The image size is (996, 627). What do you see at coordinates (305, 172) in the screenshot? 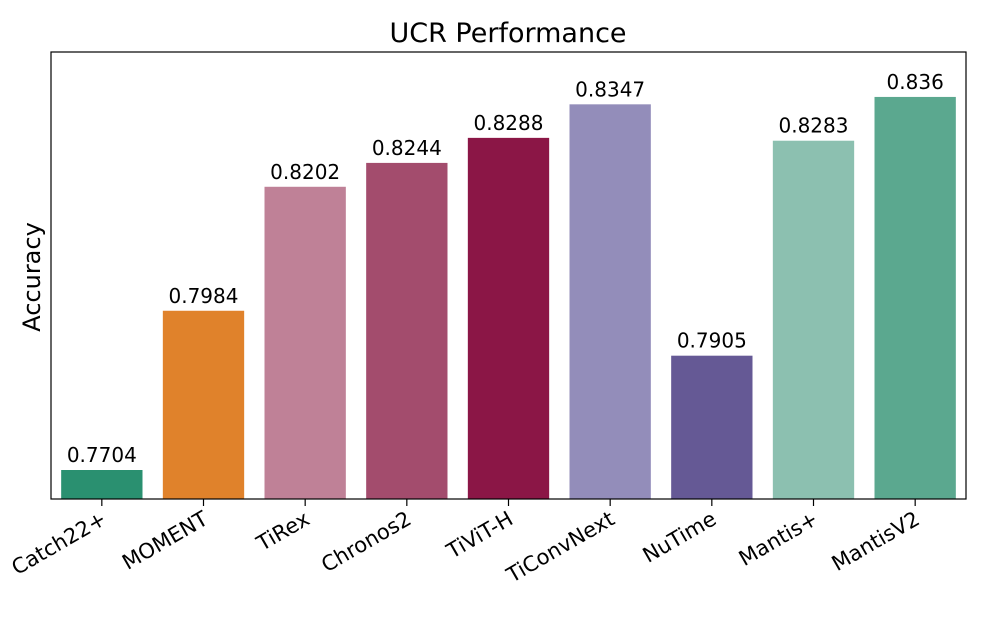
I see `bar-value-label: 0.8202` at bounding box center [305, 172].